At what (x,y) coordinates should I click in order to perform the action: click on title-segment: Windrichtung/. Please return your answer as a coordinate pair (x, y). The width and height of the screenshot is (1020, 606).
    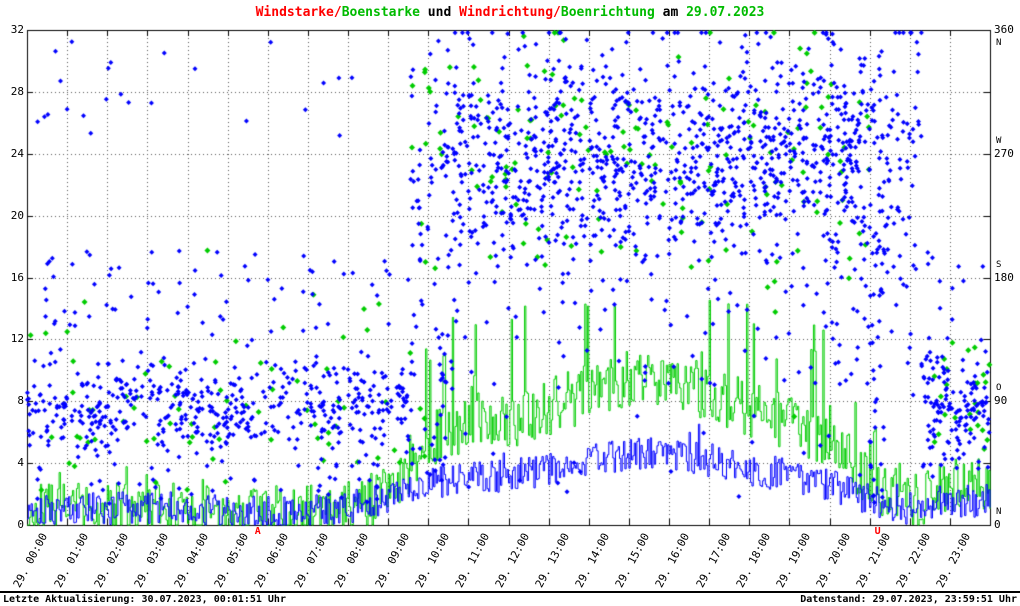
    Looking at the image, I should click on (510, 12).